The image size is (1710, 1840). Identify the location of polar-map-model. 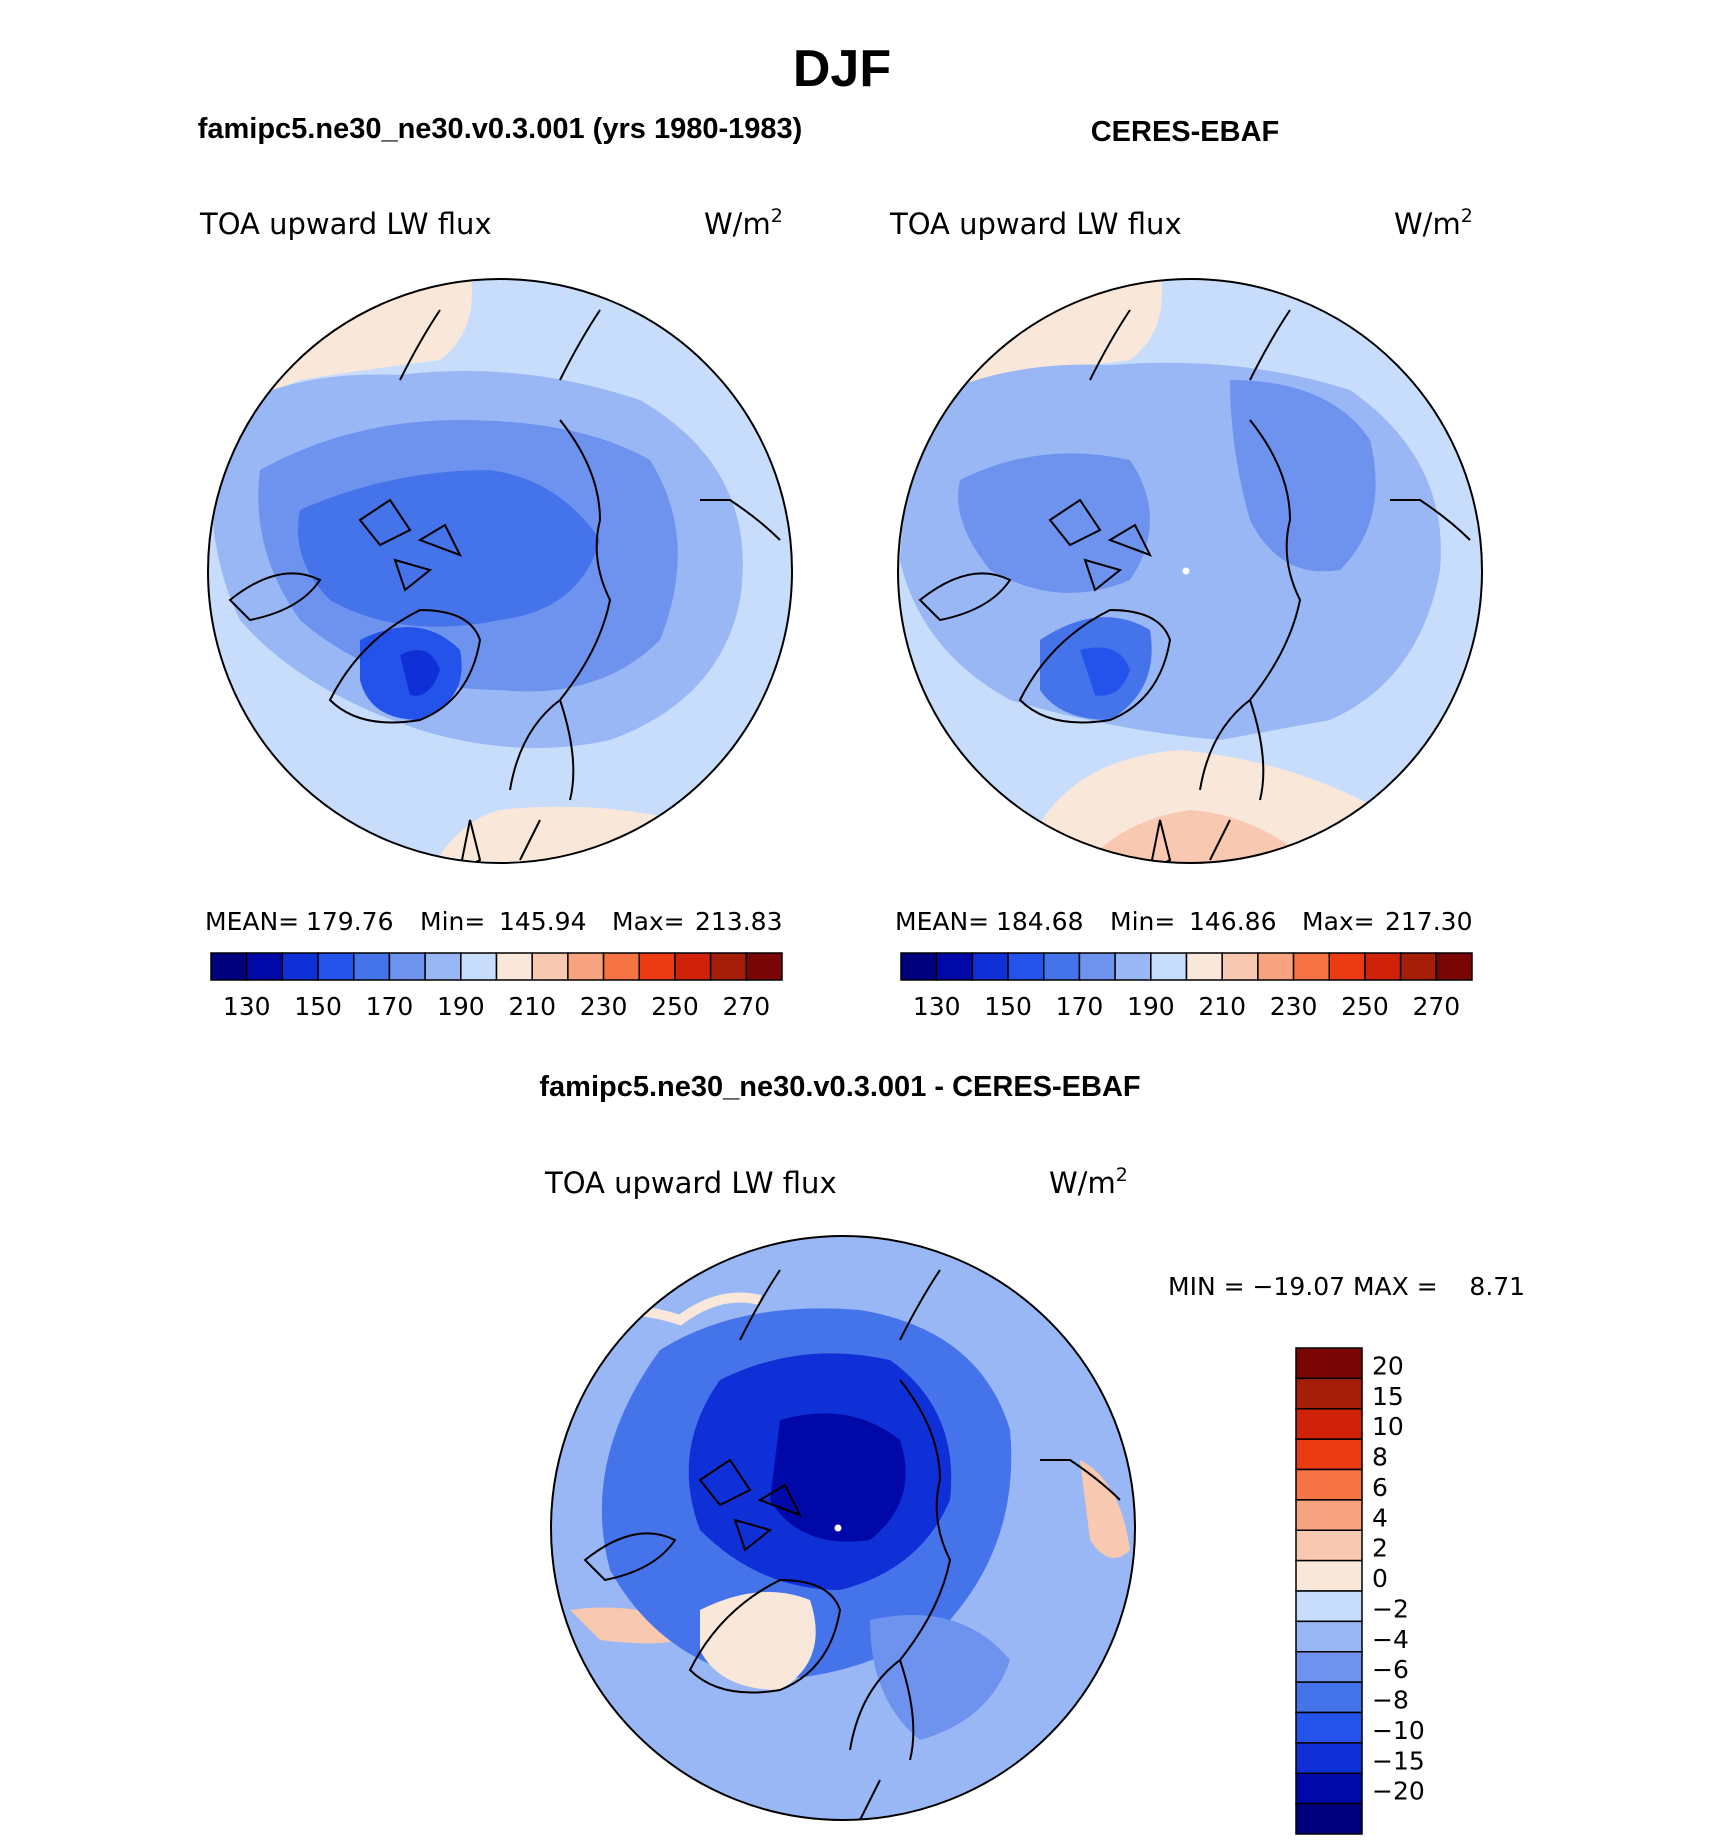
(500, 571).